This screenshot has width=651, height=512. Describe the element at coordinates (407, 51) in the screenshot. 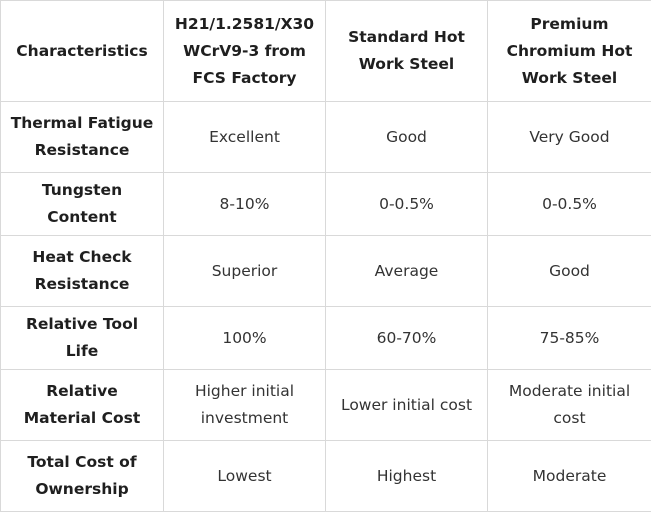

I see `header-standard-hot-work-steel: Standard Hot Work Steel` at that location.